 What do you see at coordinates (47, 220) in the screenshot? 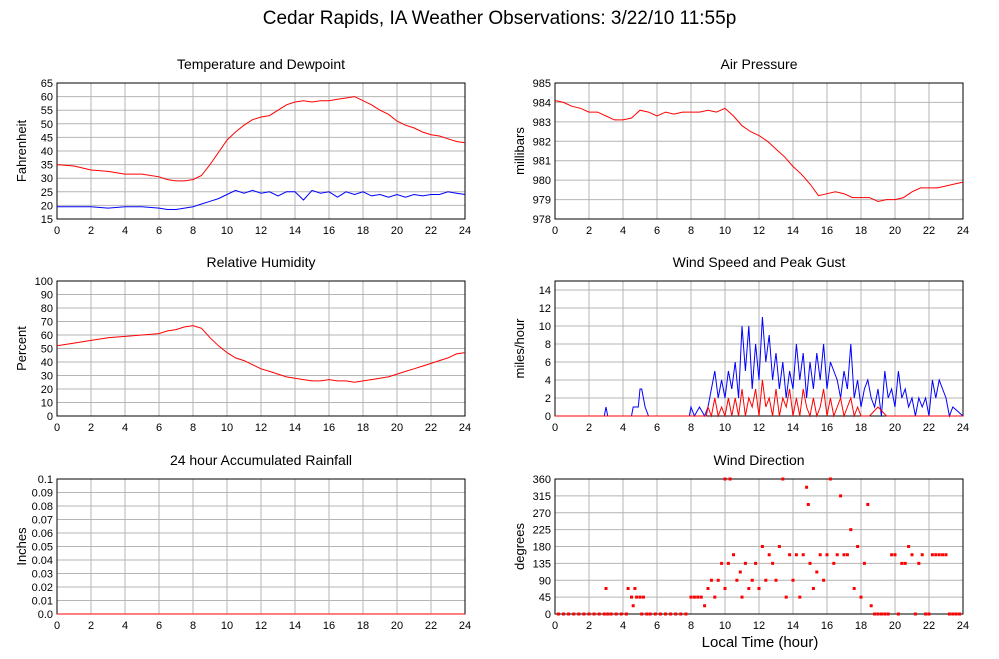
I see `y-tick-label: 15` at bounding box center [47, 220].